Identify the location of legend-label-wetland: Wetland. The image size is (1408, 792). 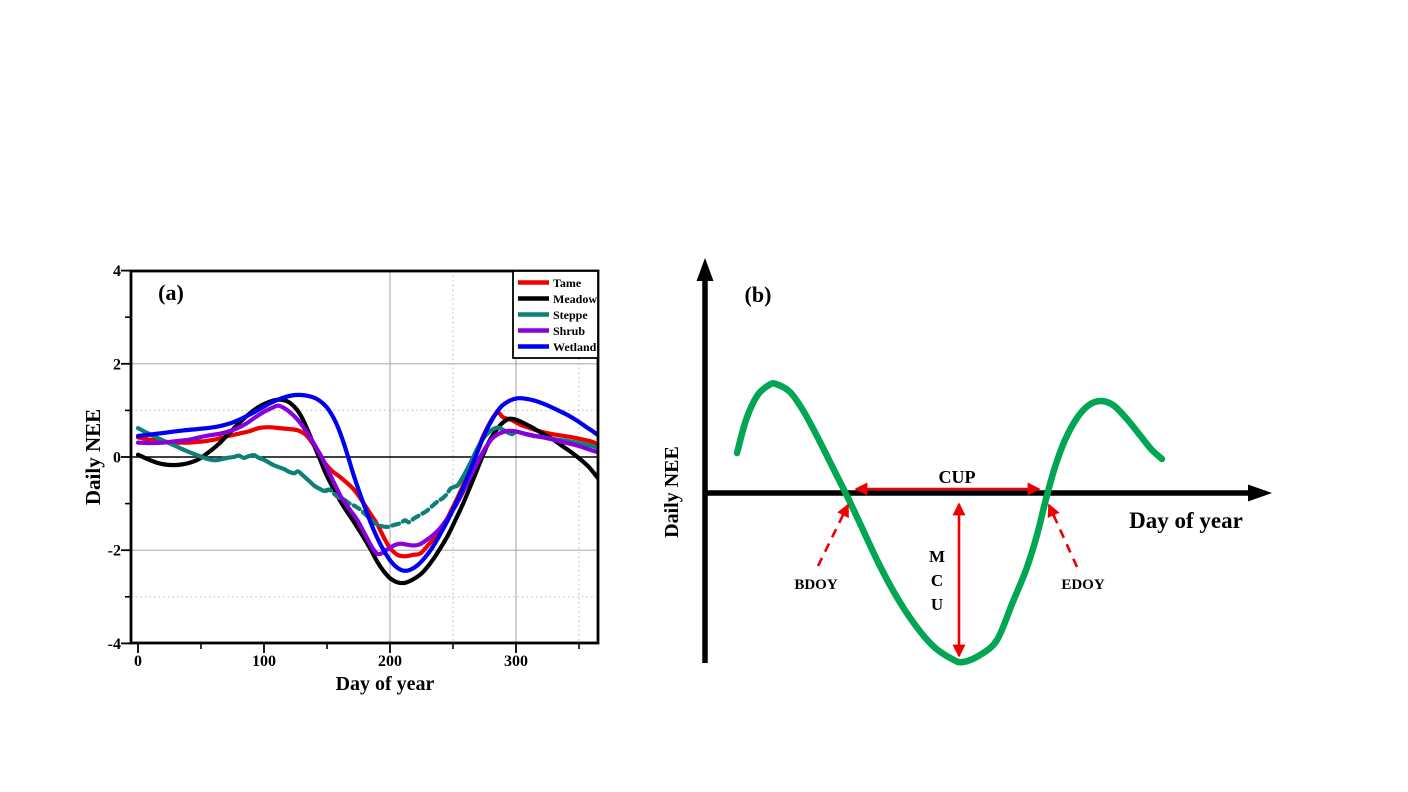
(575, 347).